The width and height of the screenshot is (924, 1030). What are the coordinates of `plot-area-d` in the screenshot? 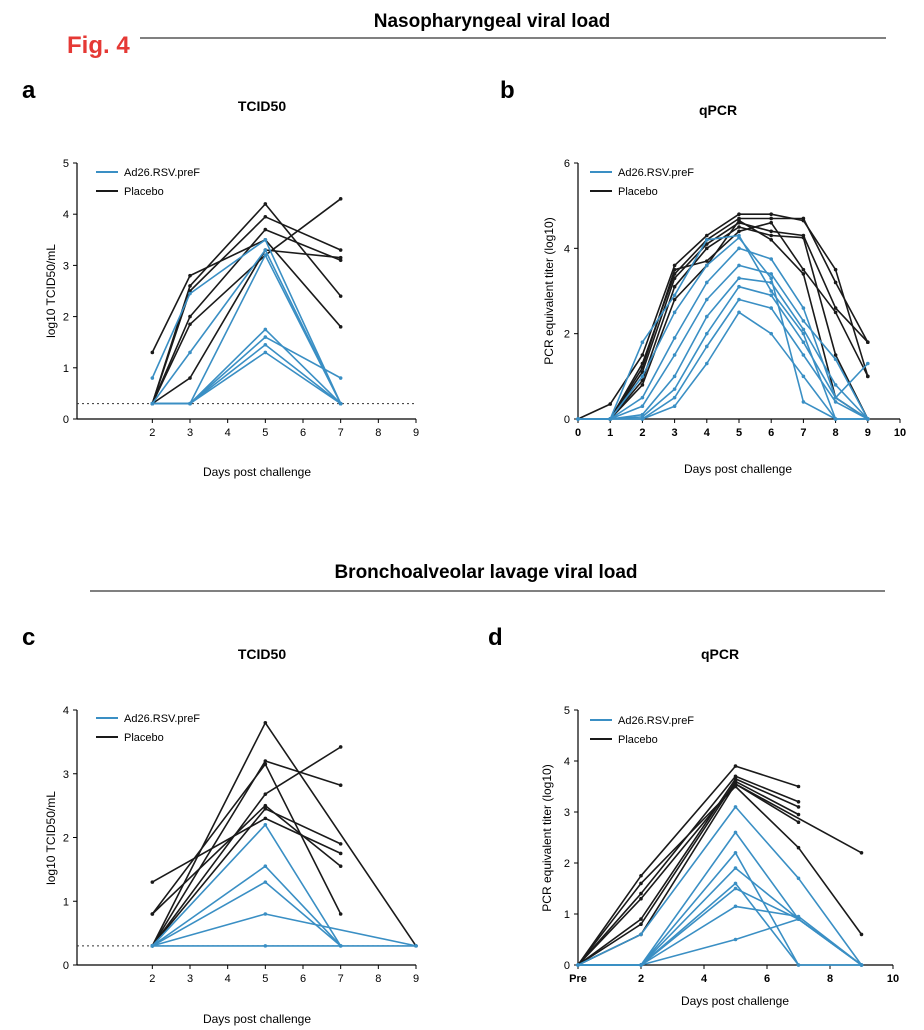 It's located at (720, 865).